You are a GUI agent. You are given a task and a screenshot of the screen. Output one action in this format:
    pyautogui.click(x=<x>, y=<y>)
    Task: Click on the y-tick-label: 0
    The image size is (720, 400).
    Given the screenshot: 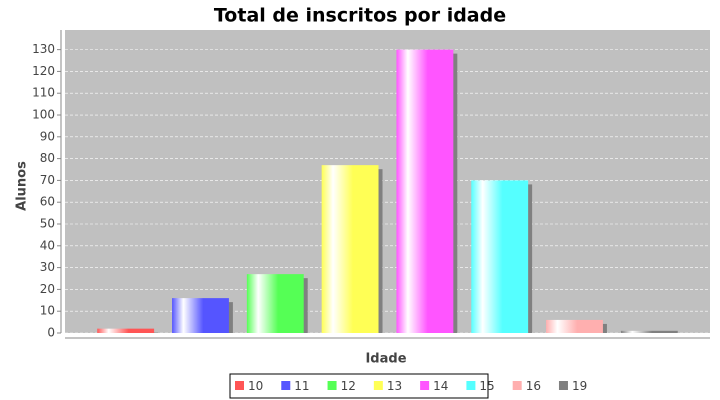 What is the action you would take?
    pyautogui.click(x=51, y=333)
    